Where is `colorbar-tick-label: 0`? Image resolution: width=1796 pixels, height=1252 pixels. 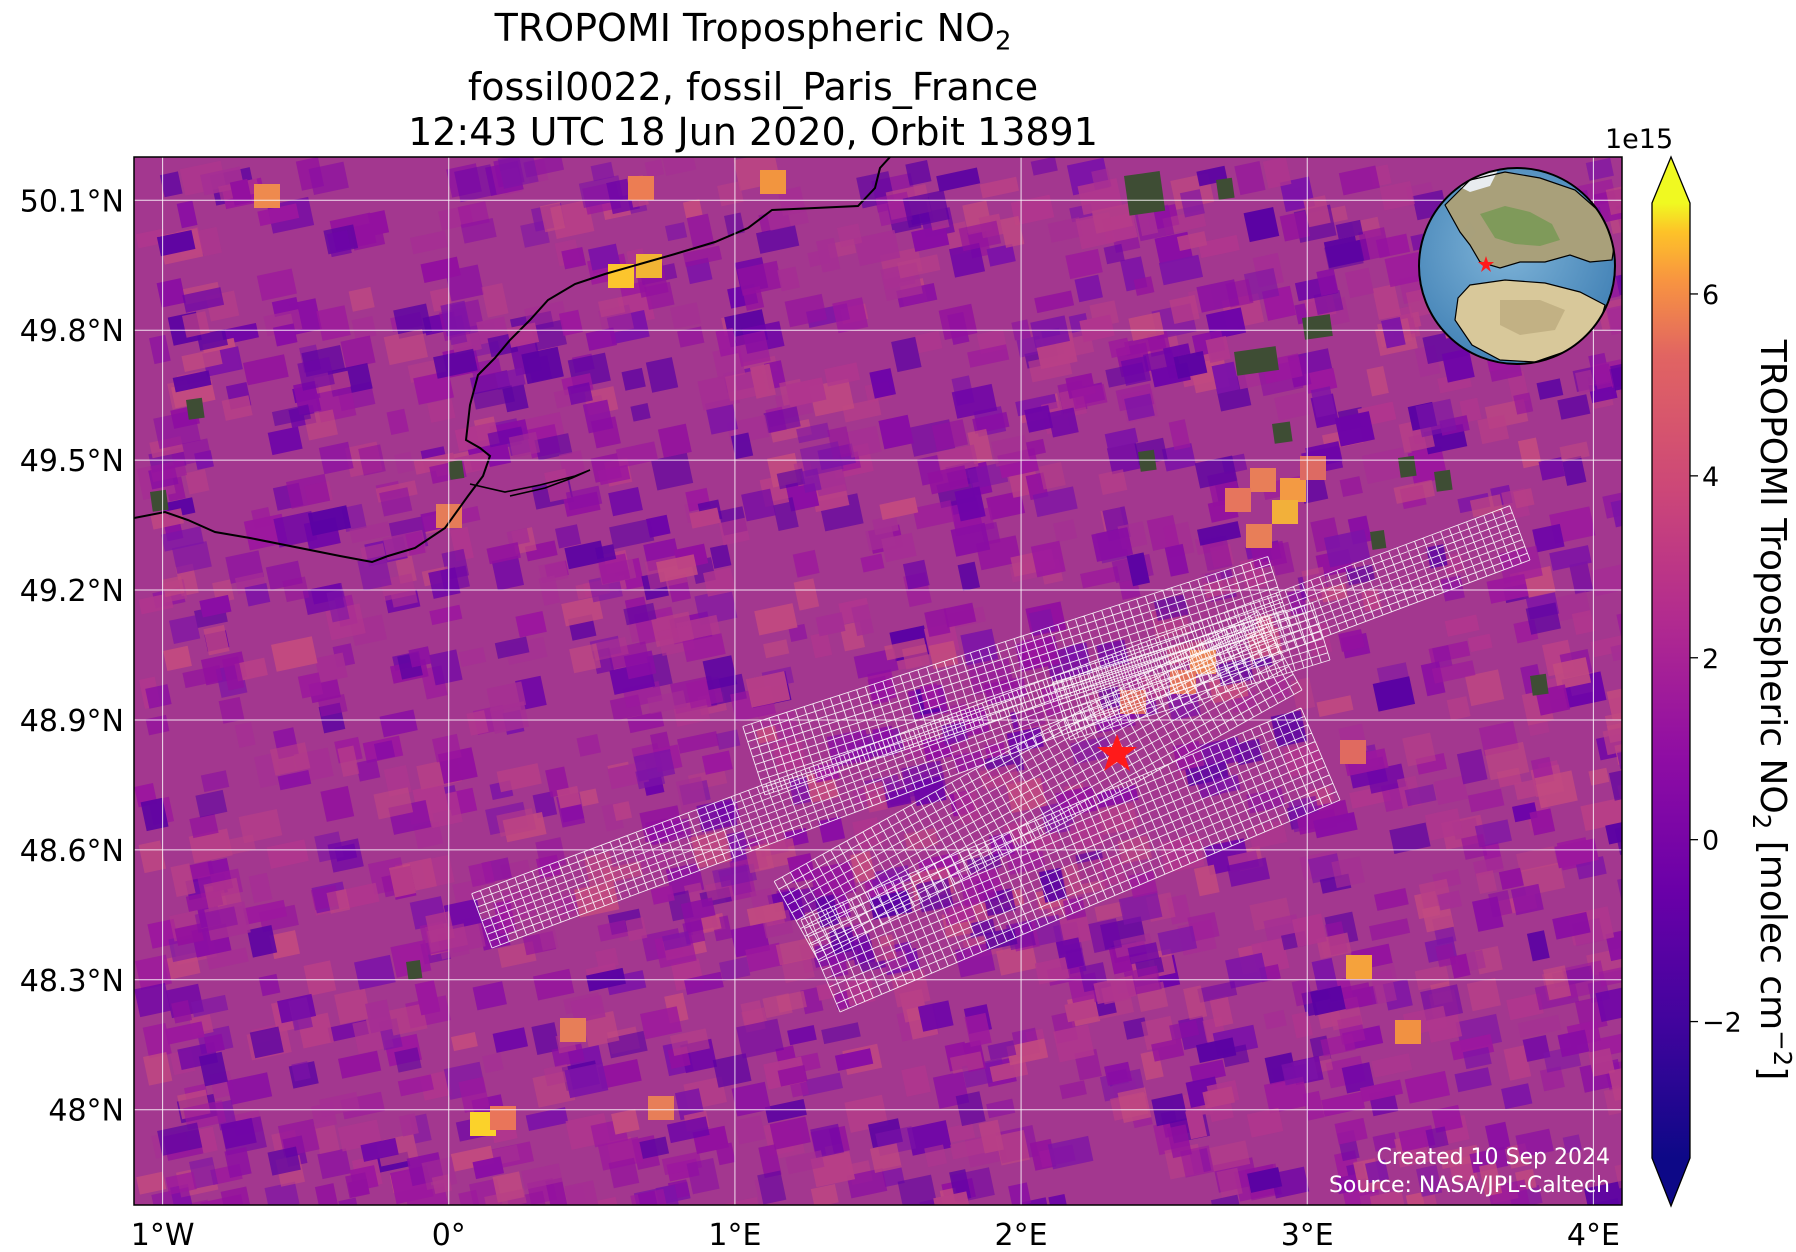 colorbar-tick-label: 0 is located at coordinates (1710, 841).